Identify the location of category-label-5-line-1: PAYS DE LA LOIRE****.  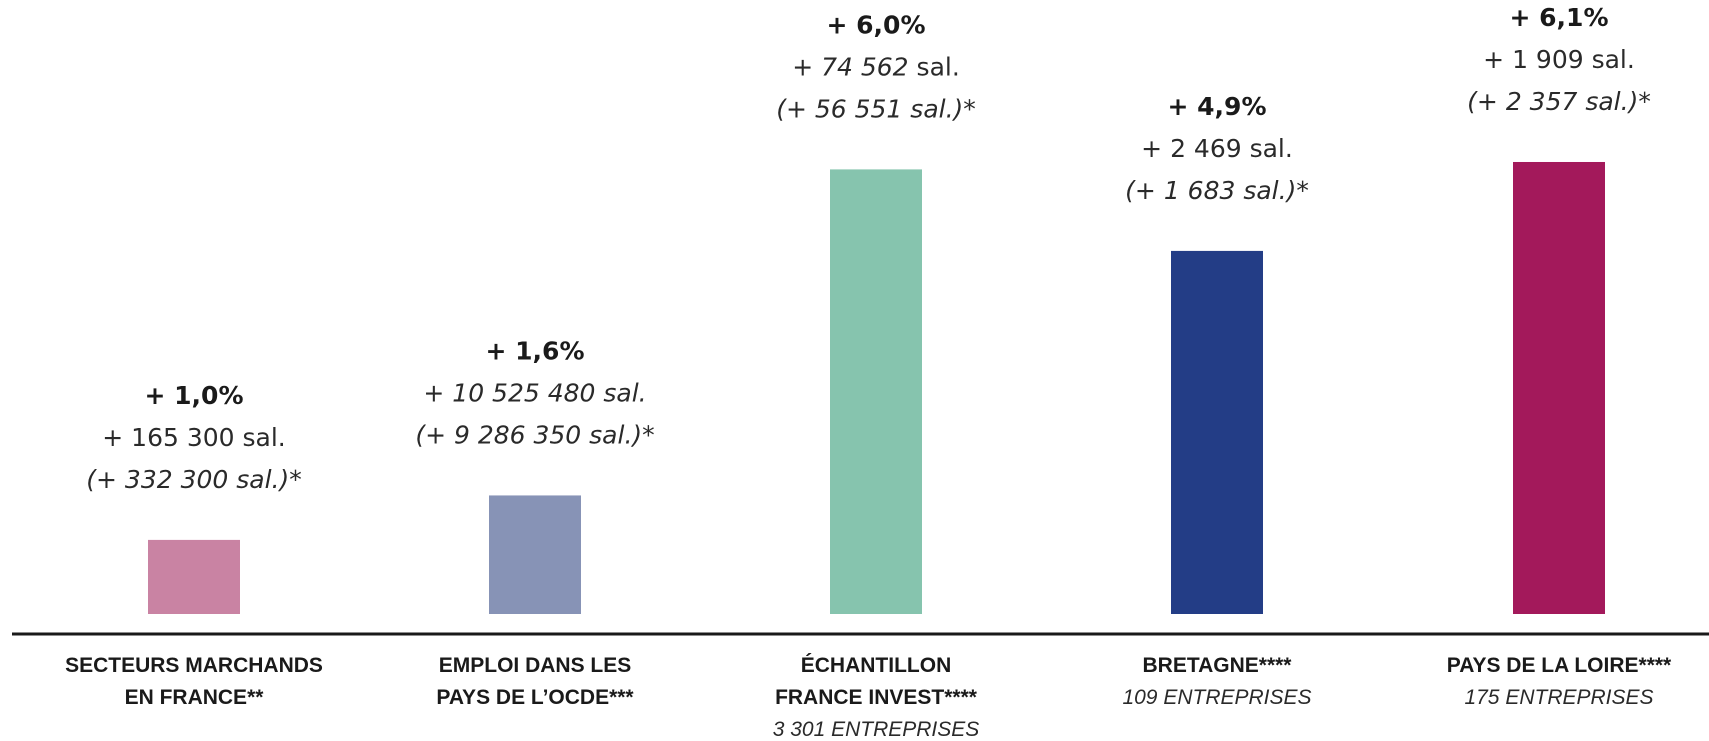
(1559, 665).